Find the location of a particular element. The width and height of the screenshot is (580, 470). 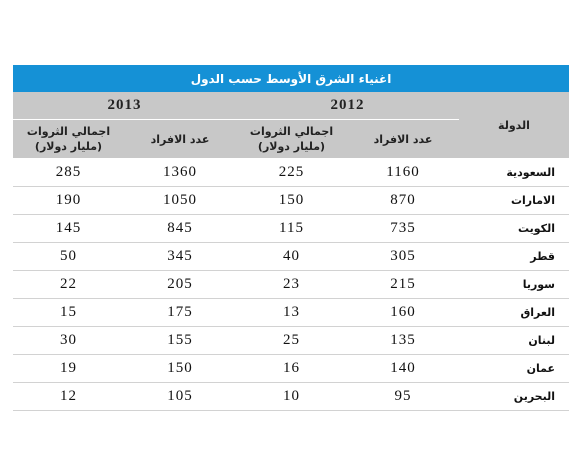

table-title: اغنياء الشرق الأوسط حسب الدول is located at coordinates (291, 78).